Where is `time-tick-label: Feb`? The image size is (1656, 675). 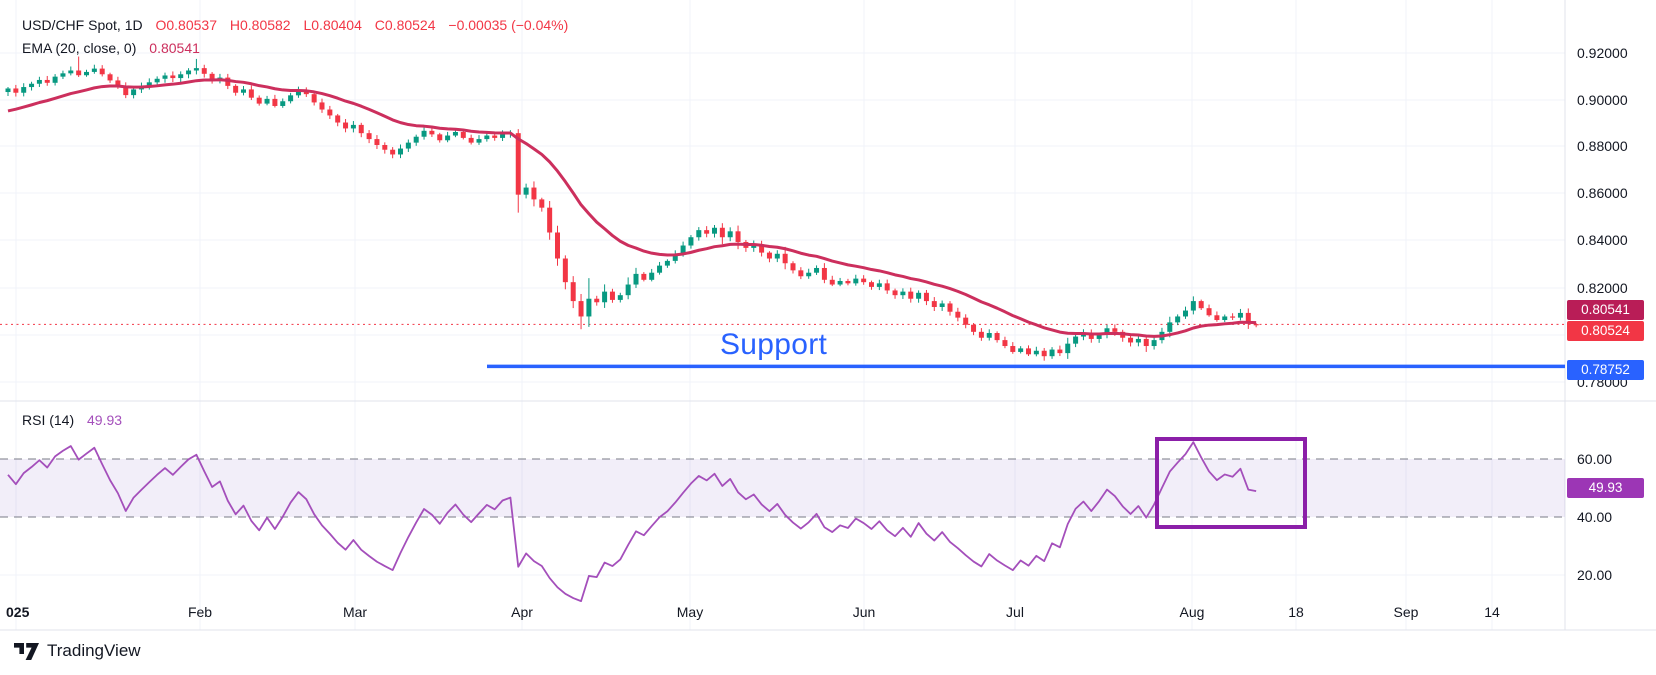 time-tick-label: Feb is located at coordinates (200, 612).